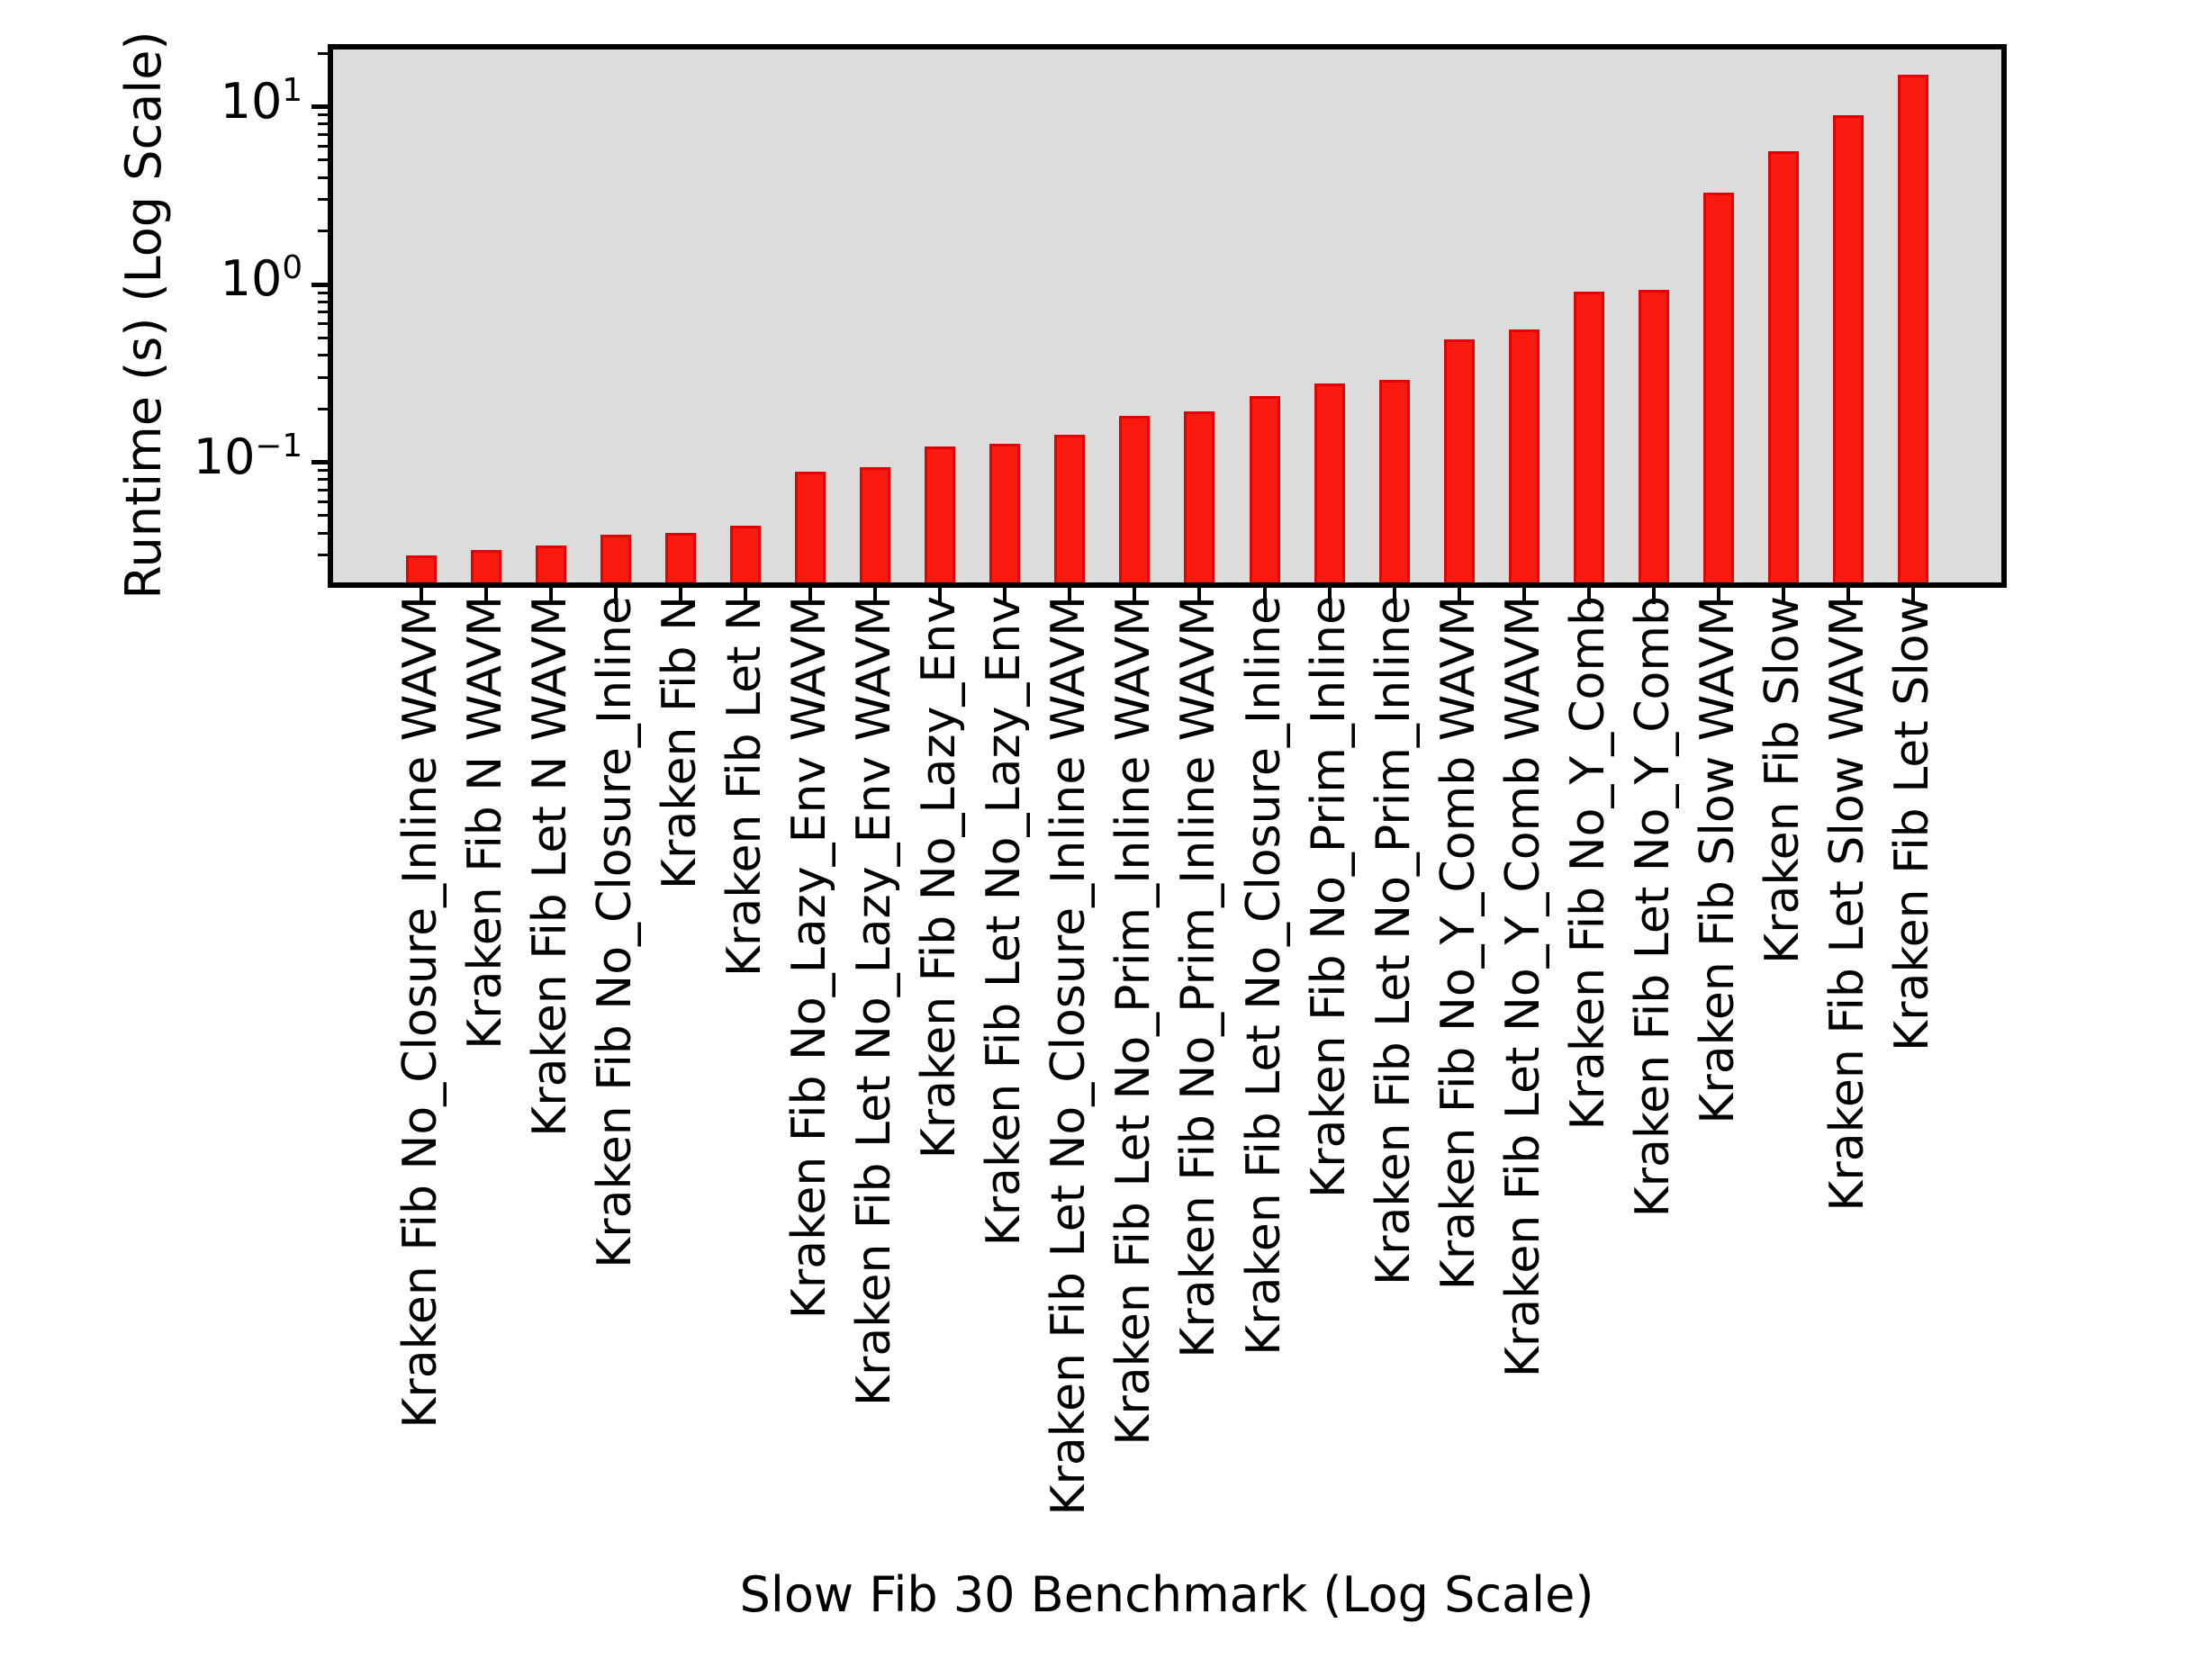  What do you see at coordinates (809, 958) in the screenshot?
I see `x-tick-label: Kraken Fib No_Lazy_Env WAVM` at bounding box center [809, 958].